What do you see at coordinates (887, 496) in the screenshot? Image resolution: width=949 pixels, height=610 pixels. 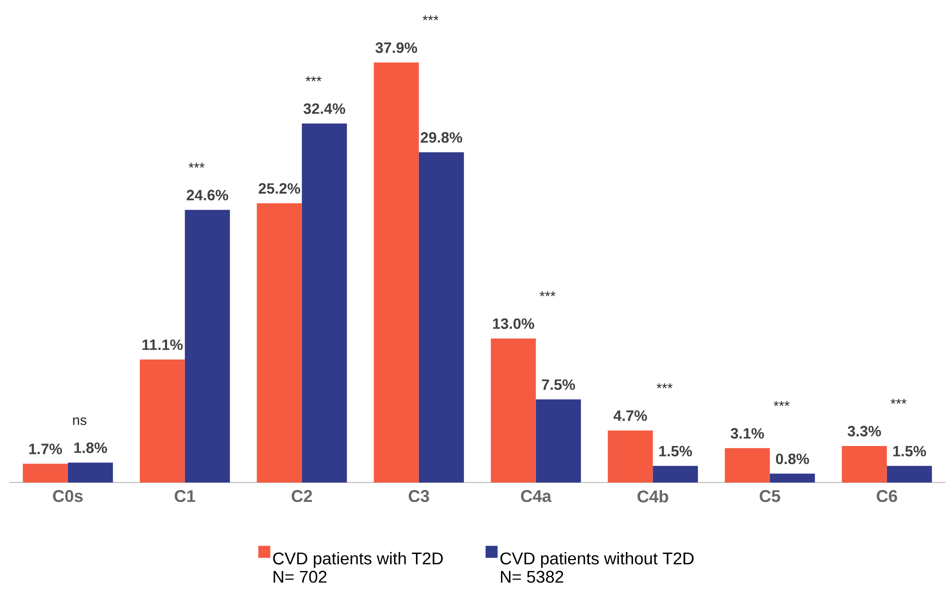 I see `x-tick-label: C6` at bounding box center [887, 496].